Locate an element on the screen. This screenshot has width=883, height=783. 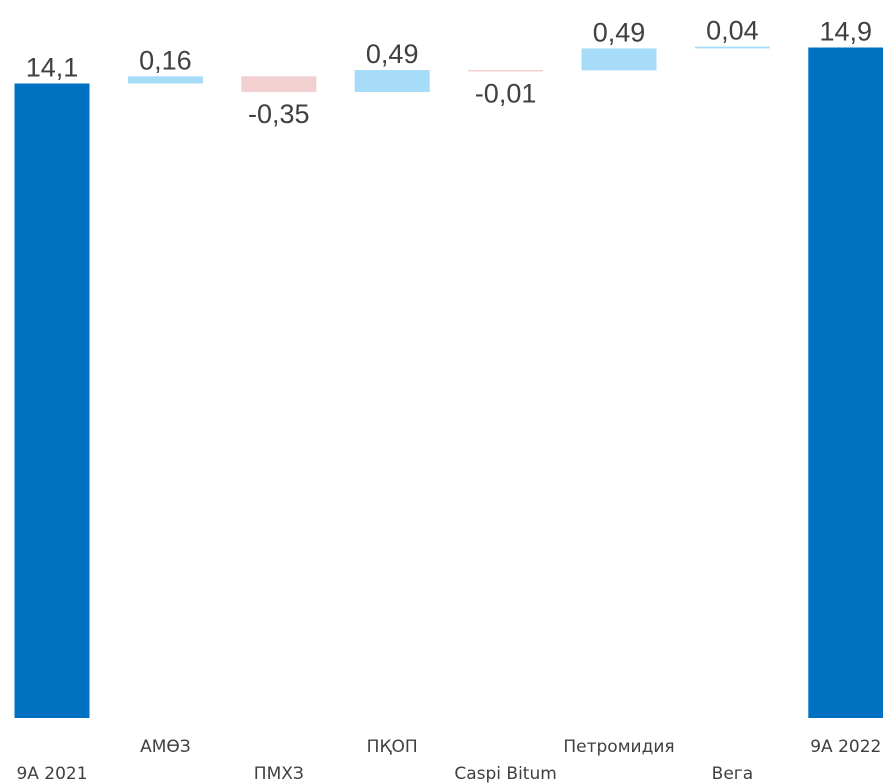
category-label-0: 9A 2021 is located at coordinates (51, 773).